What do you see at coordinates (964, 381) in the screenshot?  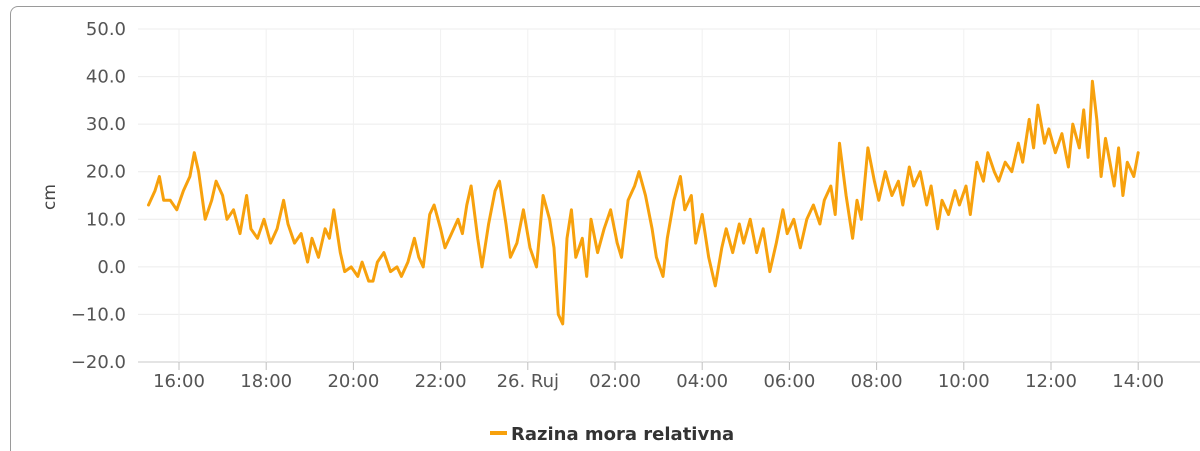 I see `x-tick-label: 10:00` at bounding box center [964, 381].